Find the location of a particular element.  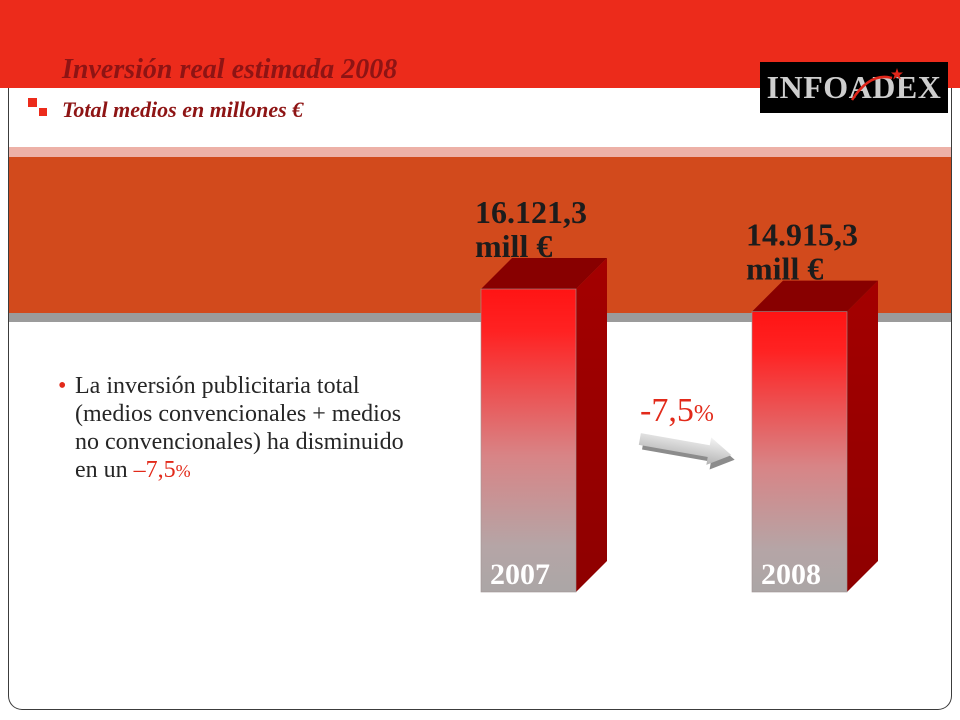

value-label: 16.121,3 is located at coordinates (531, 212).